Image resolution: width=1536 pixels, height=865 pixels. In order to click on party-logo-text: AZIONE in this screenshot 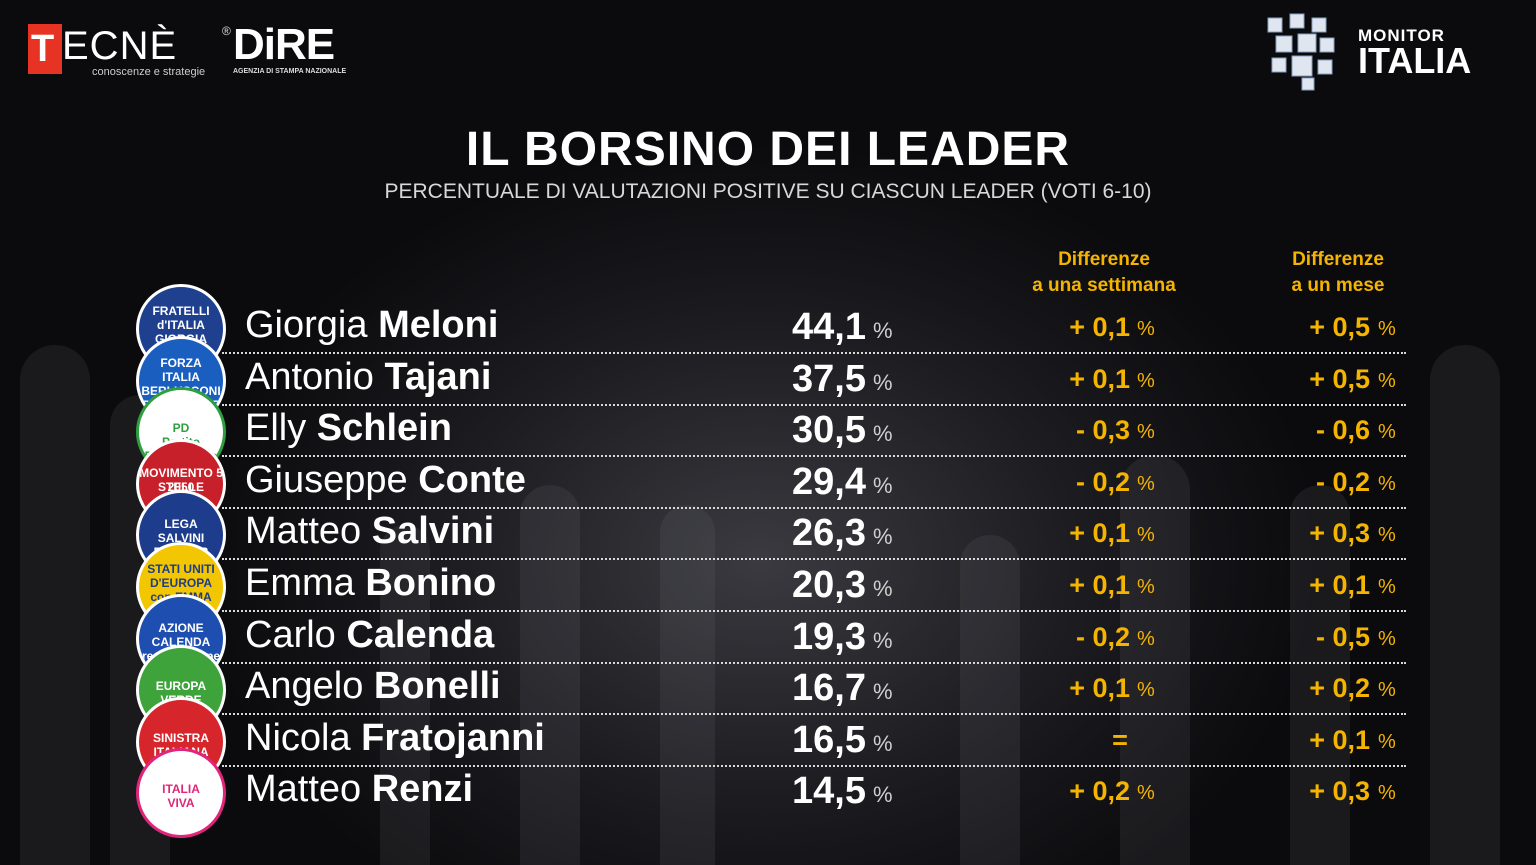, I will do `click(181, 627)`.